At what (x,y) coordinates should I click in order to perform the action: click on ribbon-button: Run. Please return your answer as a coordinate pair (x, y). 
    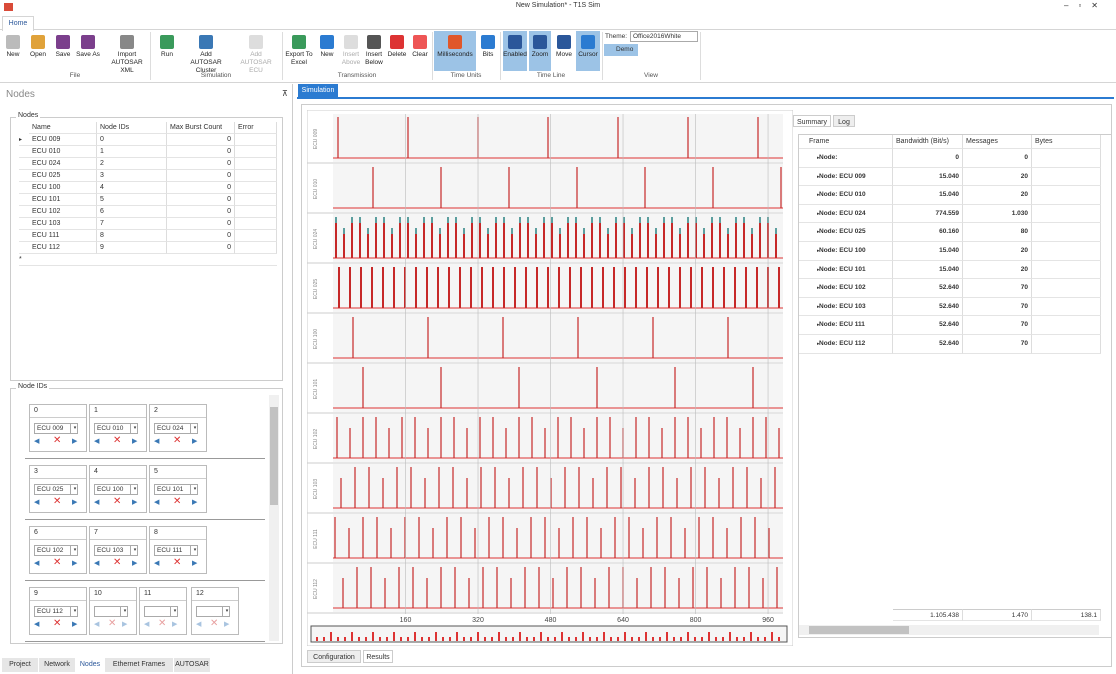
    Looking at the image, I should click on (167, 51).